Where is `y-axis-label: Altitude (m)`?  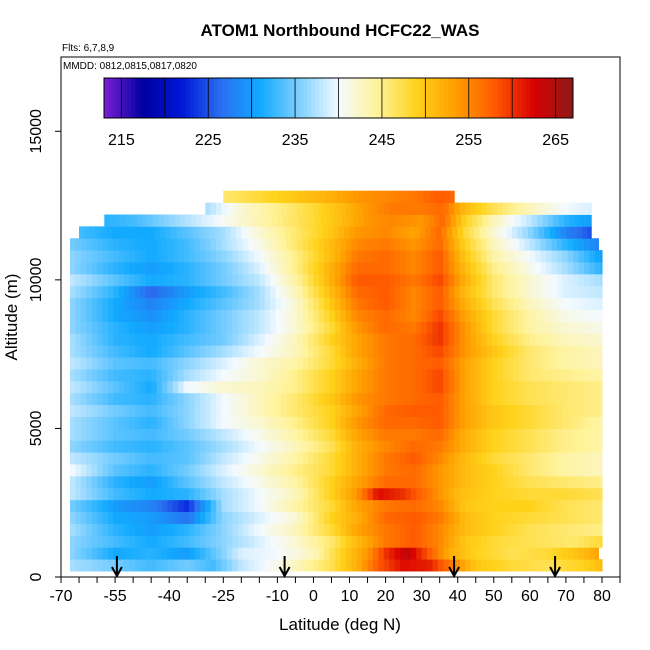 y-axis-label: Altitude (m) is located at coordinates (11, 317).